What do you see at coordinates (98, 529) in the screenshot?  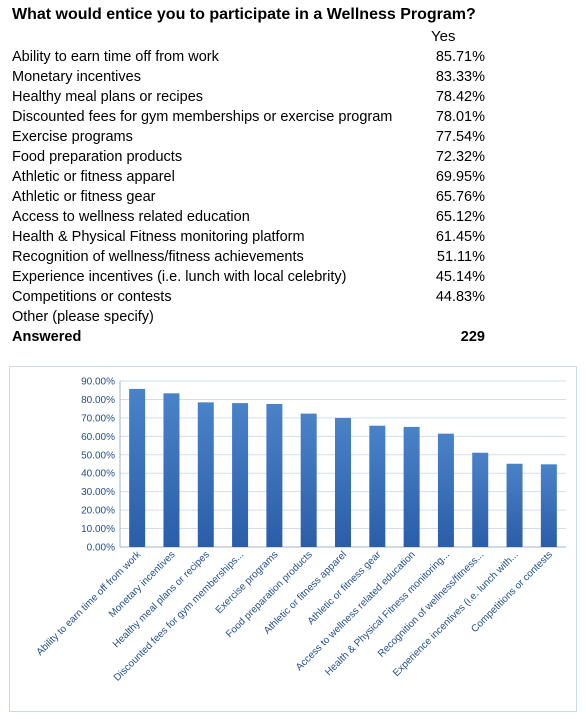 I see `y-tick-label: 10.00%` at bounding box center [98, 529].